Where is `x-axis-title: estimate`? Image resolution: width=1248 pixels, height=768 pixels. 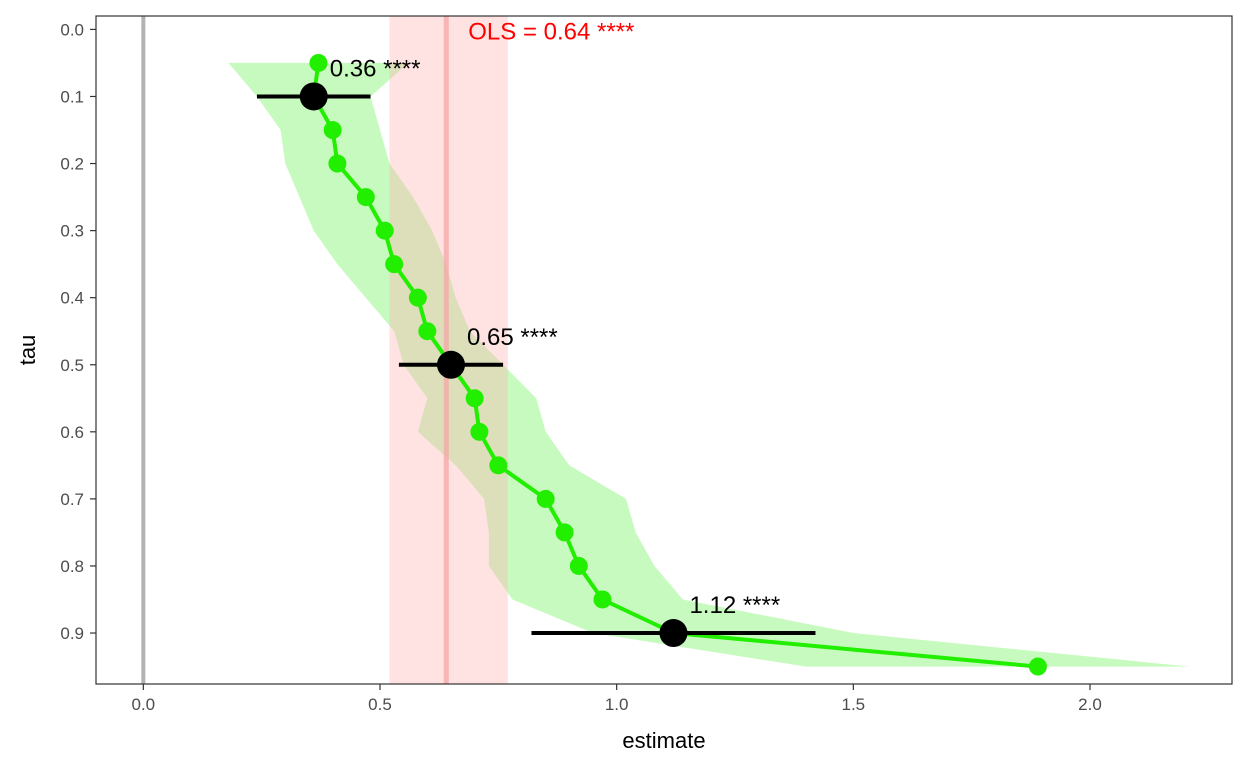
x-axis-title: estimate is located at coordinates (663, 740).